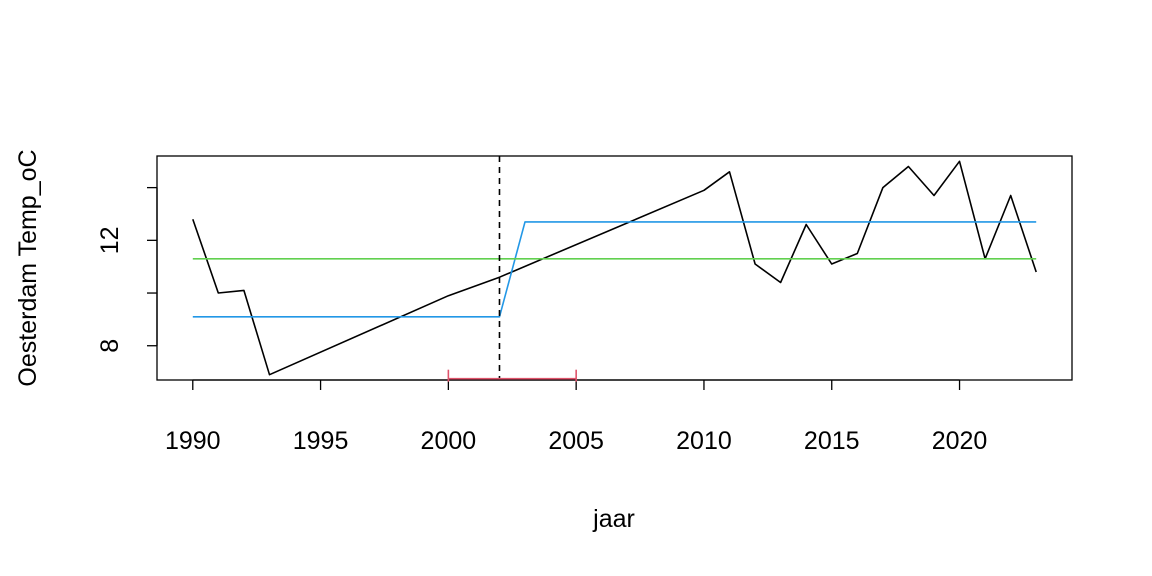  What do you see at coordinates (127, 269) in the screenshot?
I see `y-axis: 8 12` at bounding box center [127, 269].